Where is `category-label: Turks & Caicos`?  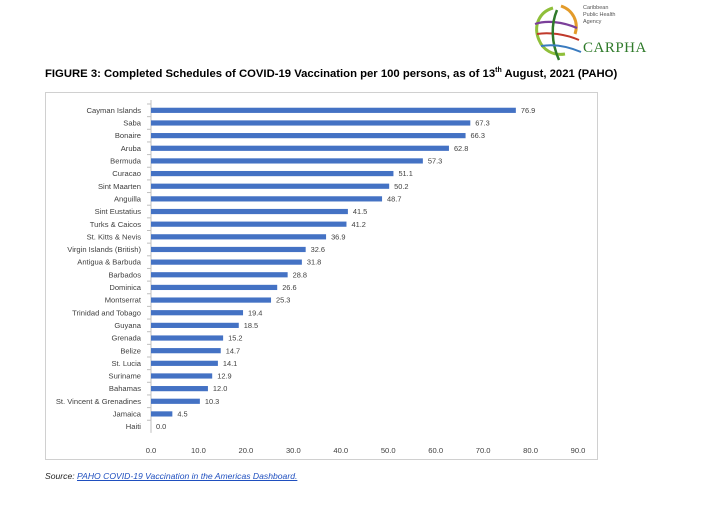 category-label: Turks & Caicos is located at coordinates (115, 224).